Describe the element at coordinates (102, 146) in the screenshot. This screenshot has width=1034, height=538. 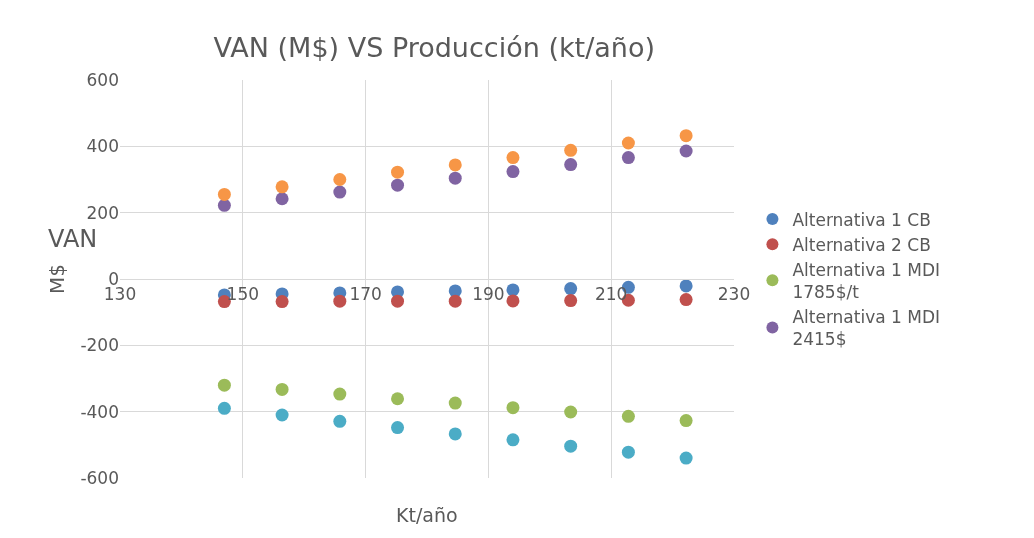
I see `y-tick-label: 400` at that location.